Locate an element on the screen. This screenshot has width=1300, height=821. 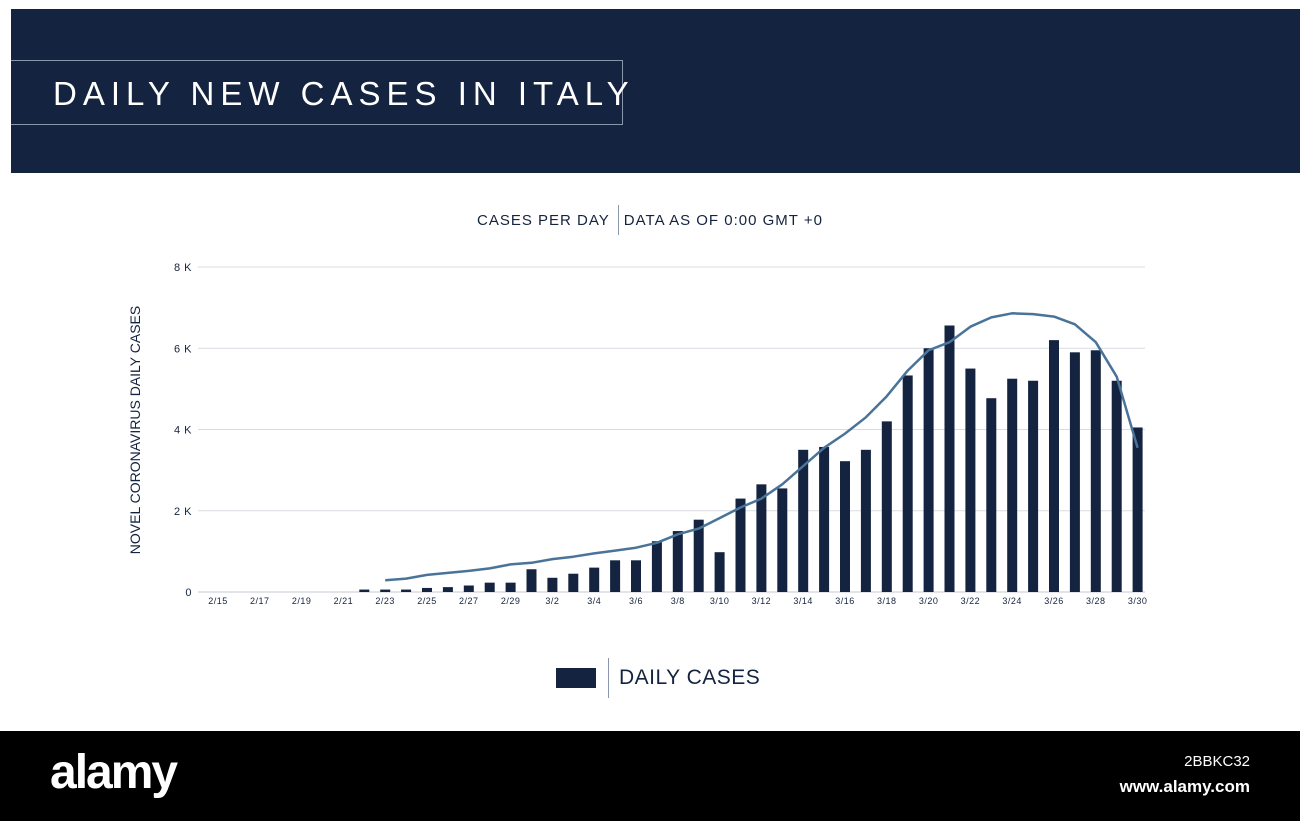
footer-bar: alamy 2BBKC32 www.alamy.com is located at coordinates (650, 776).